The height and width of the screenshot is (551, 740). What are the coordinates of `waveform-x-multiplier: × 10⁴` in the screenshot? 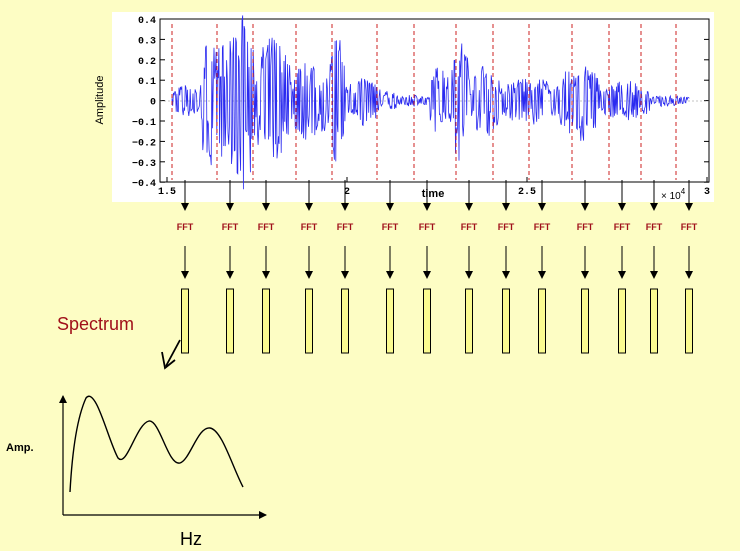 It's located at (673, 194).